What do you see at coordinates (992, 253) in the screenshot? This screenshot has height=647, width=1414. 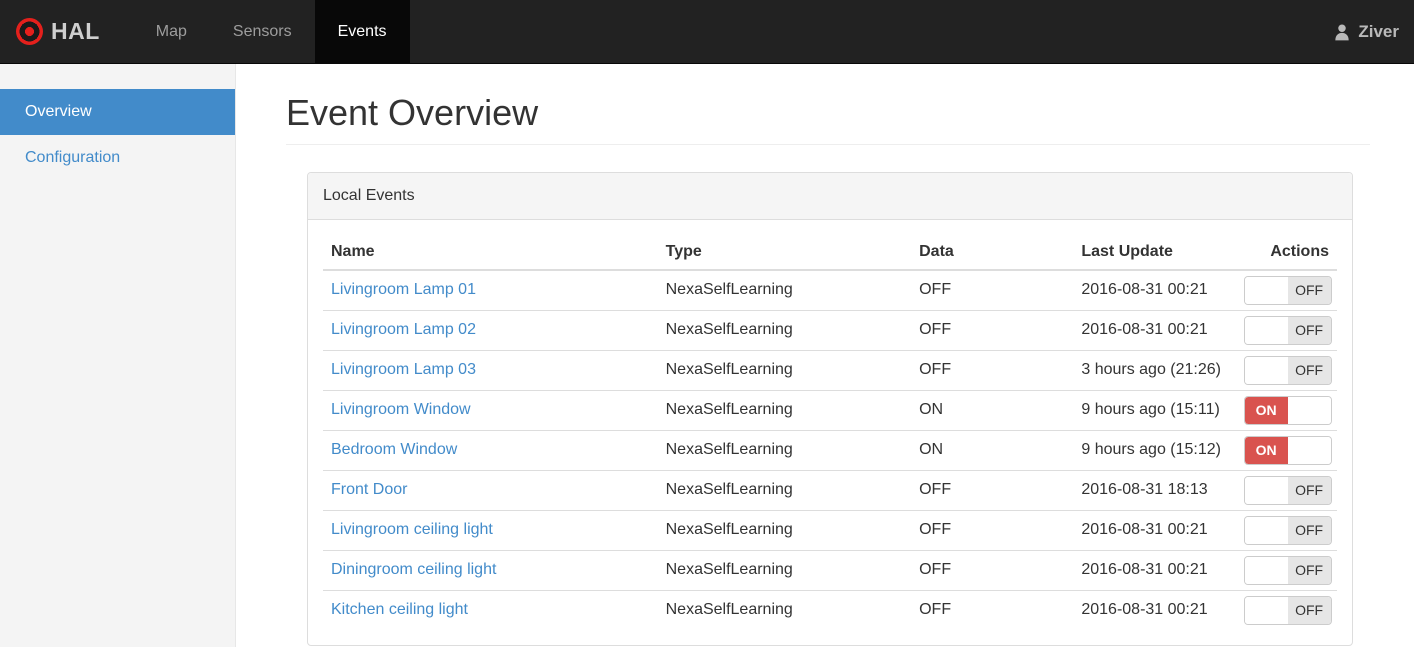 I see `column-header-data: Data` at bounding box center [992, 253].